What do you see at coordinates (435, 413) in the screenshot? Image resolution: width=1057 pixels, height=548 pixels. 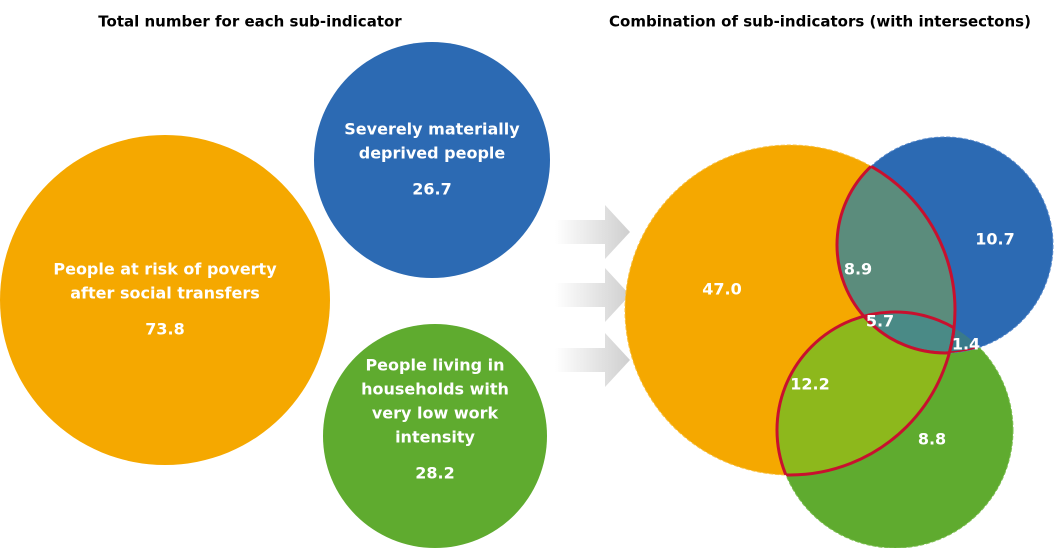 I see `circle-label: very low work` at bounding box center [435, 413].